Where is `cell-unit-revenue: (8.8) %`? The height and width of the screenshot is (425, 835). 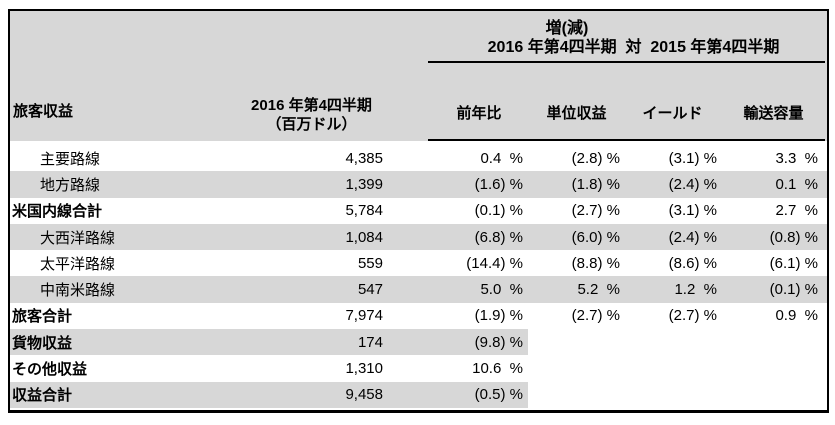 cell-unit-revenue: (8.8) % is located at coordinates (595, 263).